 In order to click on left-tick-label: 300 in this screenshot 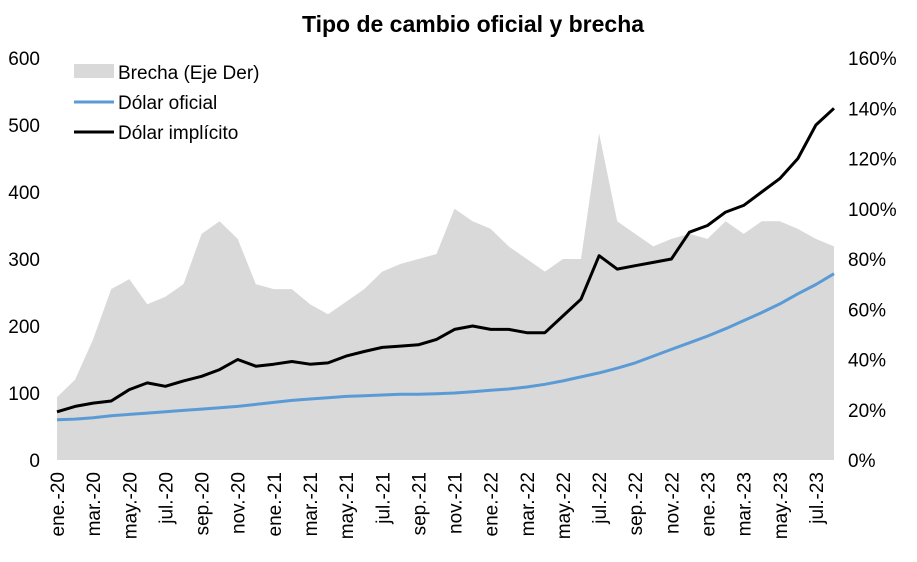, I will do `click(24, 260)`.